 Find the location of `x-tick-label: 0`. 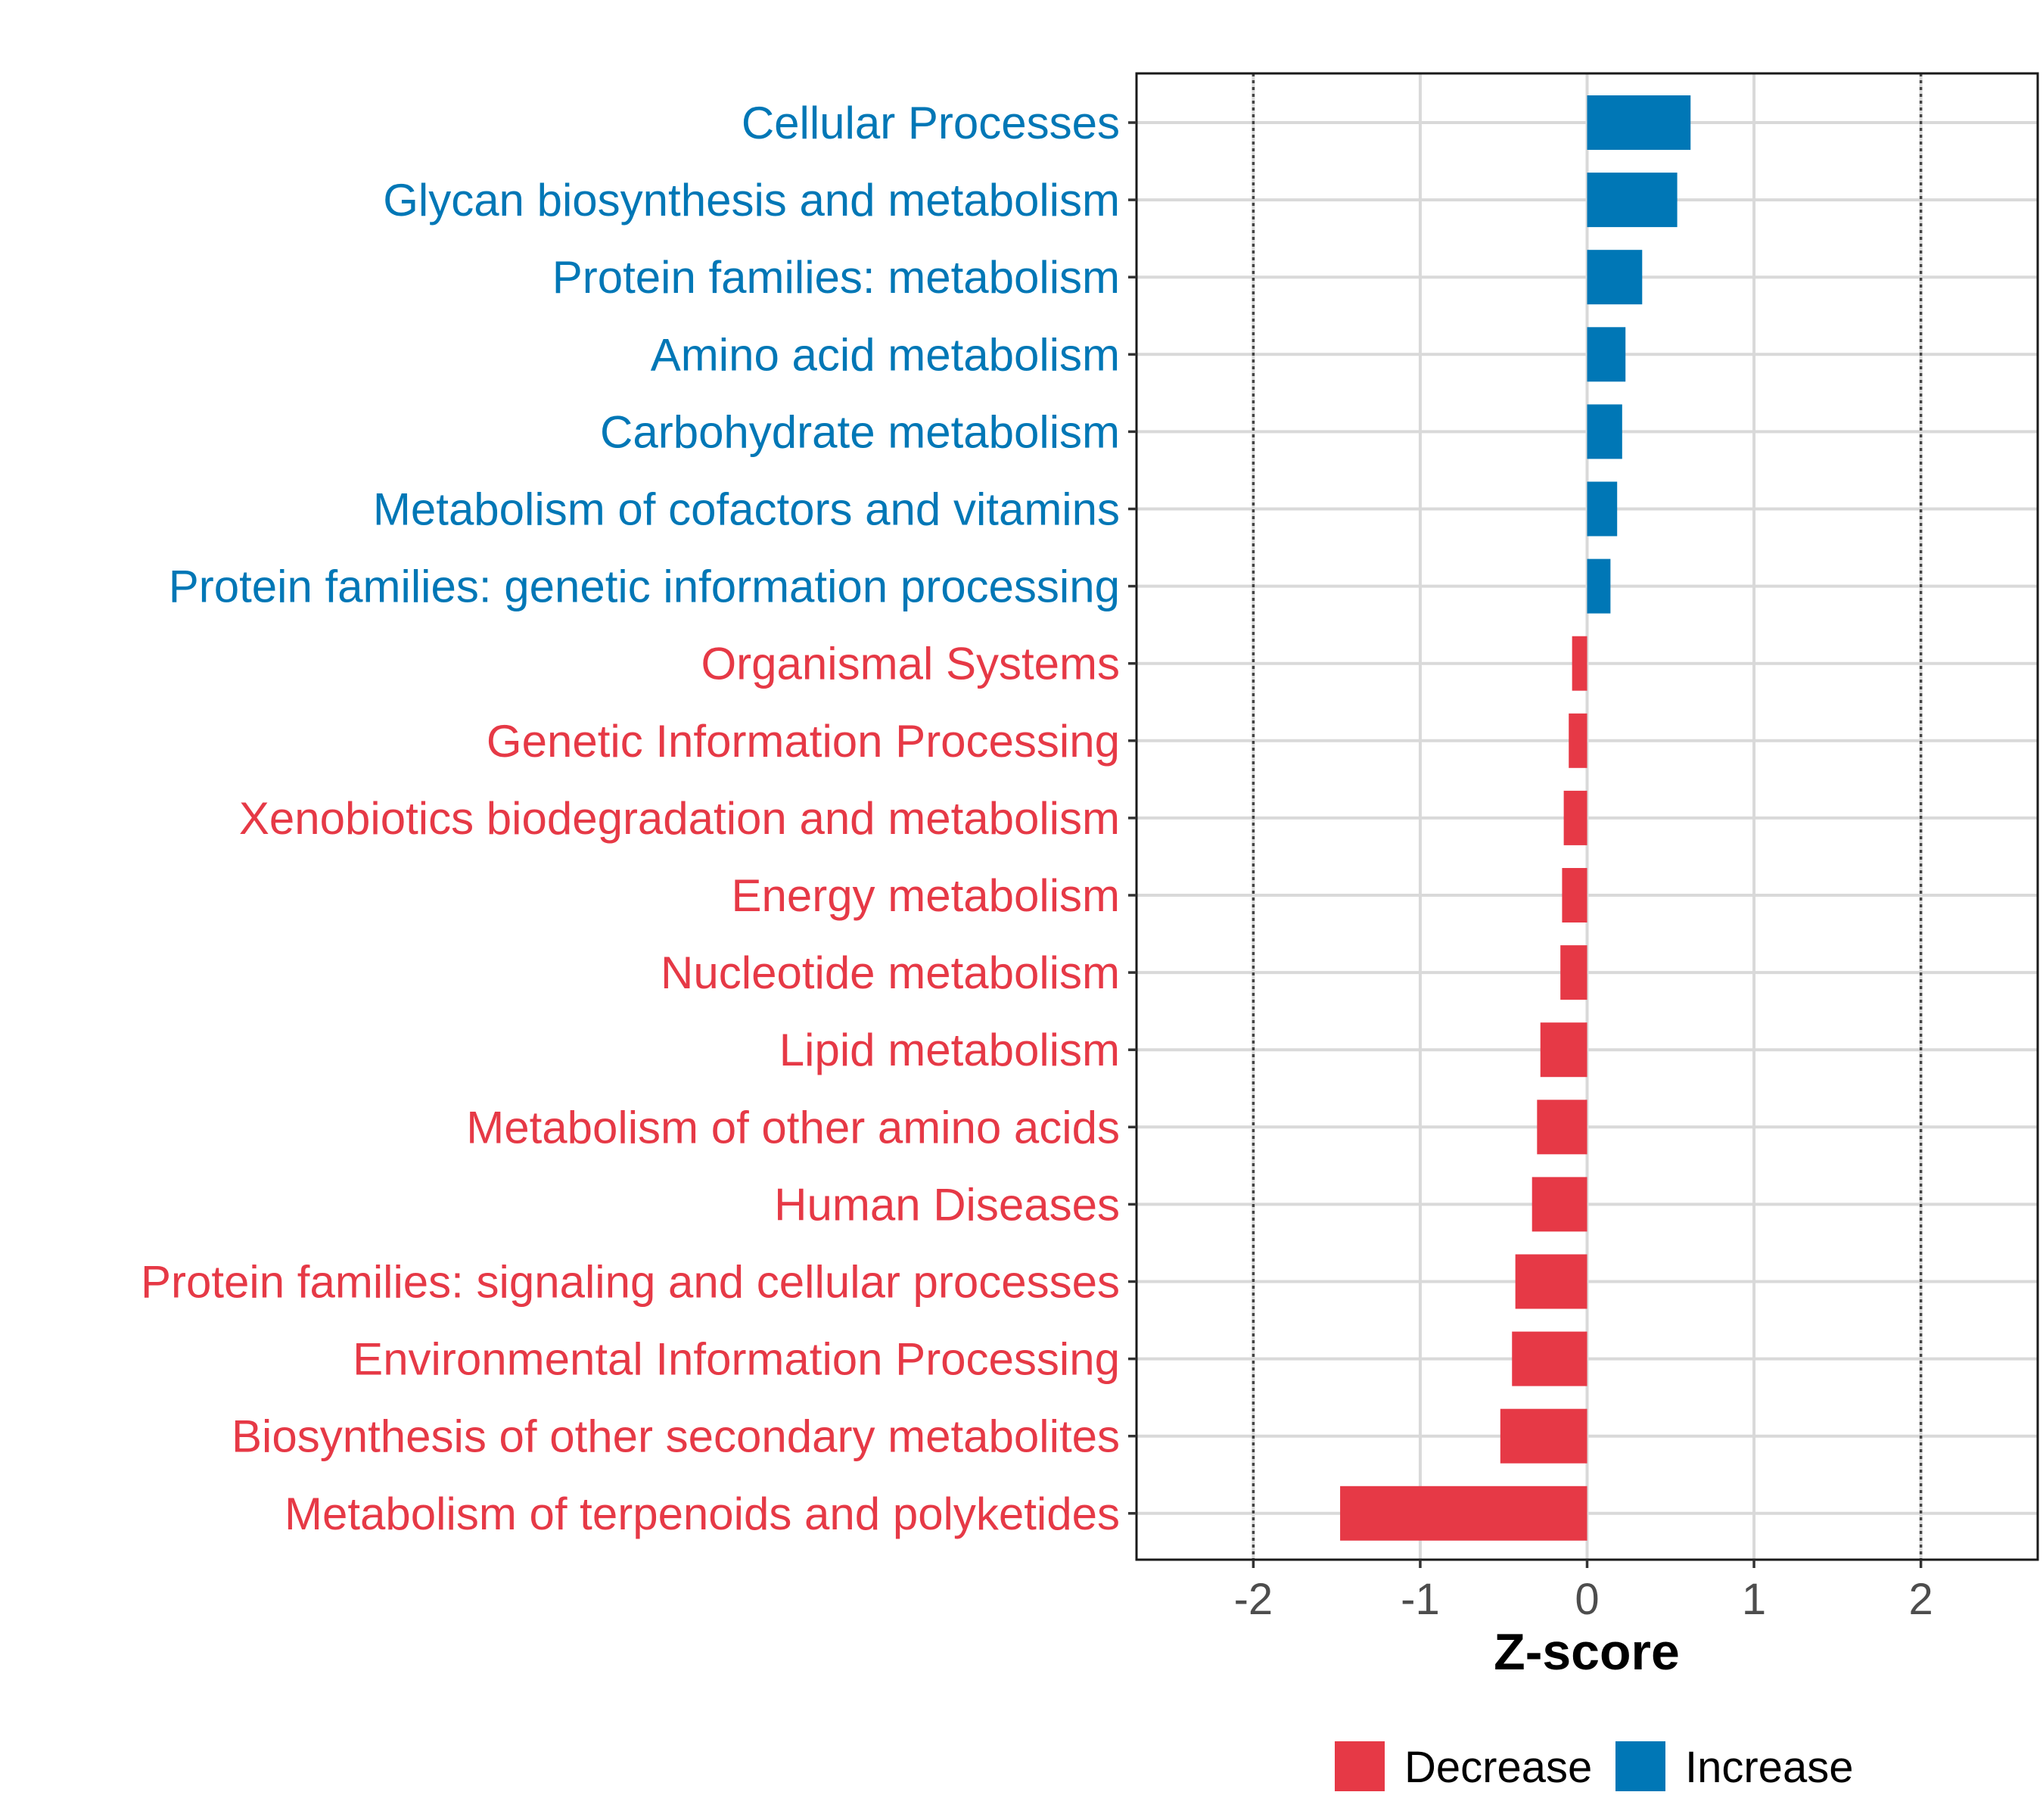

x-tick-label: 0 is located at coordinates (1587, 1599).